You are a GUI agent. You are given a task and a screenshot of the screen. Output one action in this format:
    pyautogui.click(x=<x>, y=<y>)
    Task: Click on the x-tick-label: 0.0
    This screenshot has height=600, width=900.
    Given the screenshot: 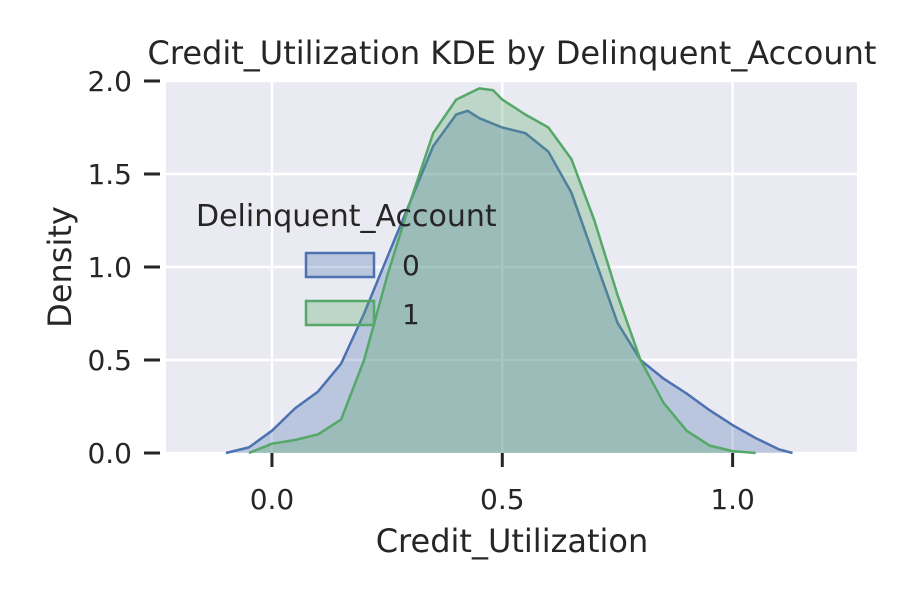 What is the action you would take?
    pyautogui.click(x=272, y=499)
    